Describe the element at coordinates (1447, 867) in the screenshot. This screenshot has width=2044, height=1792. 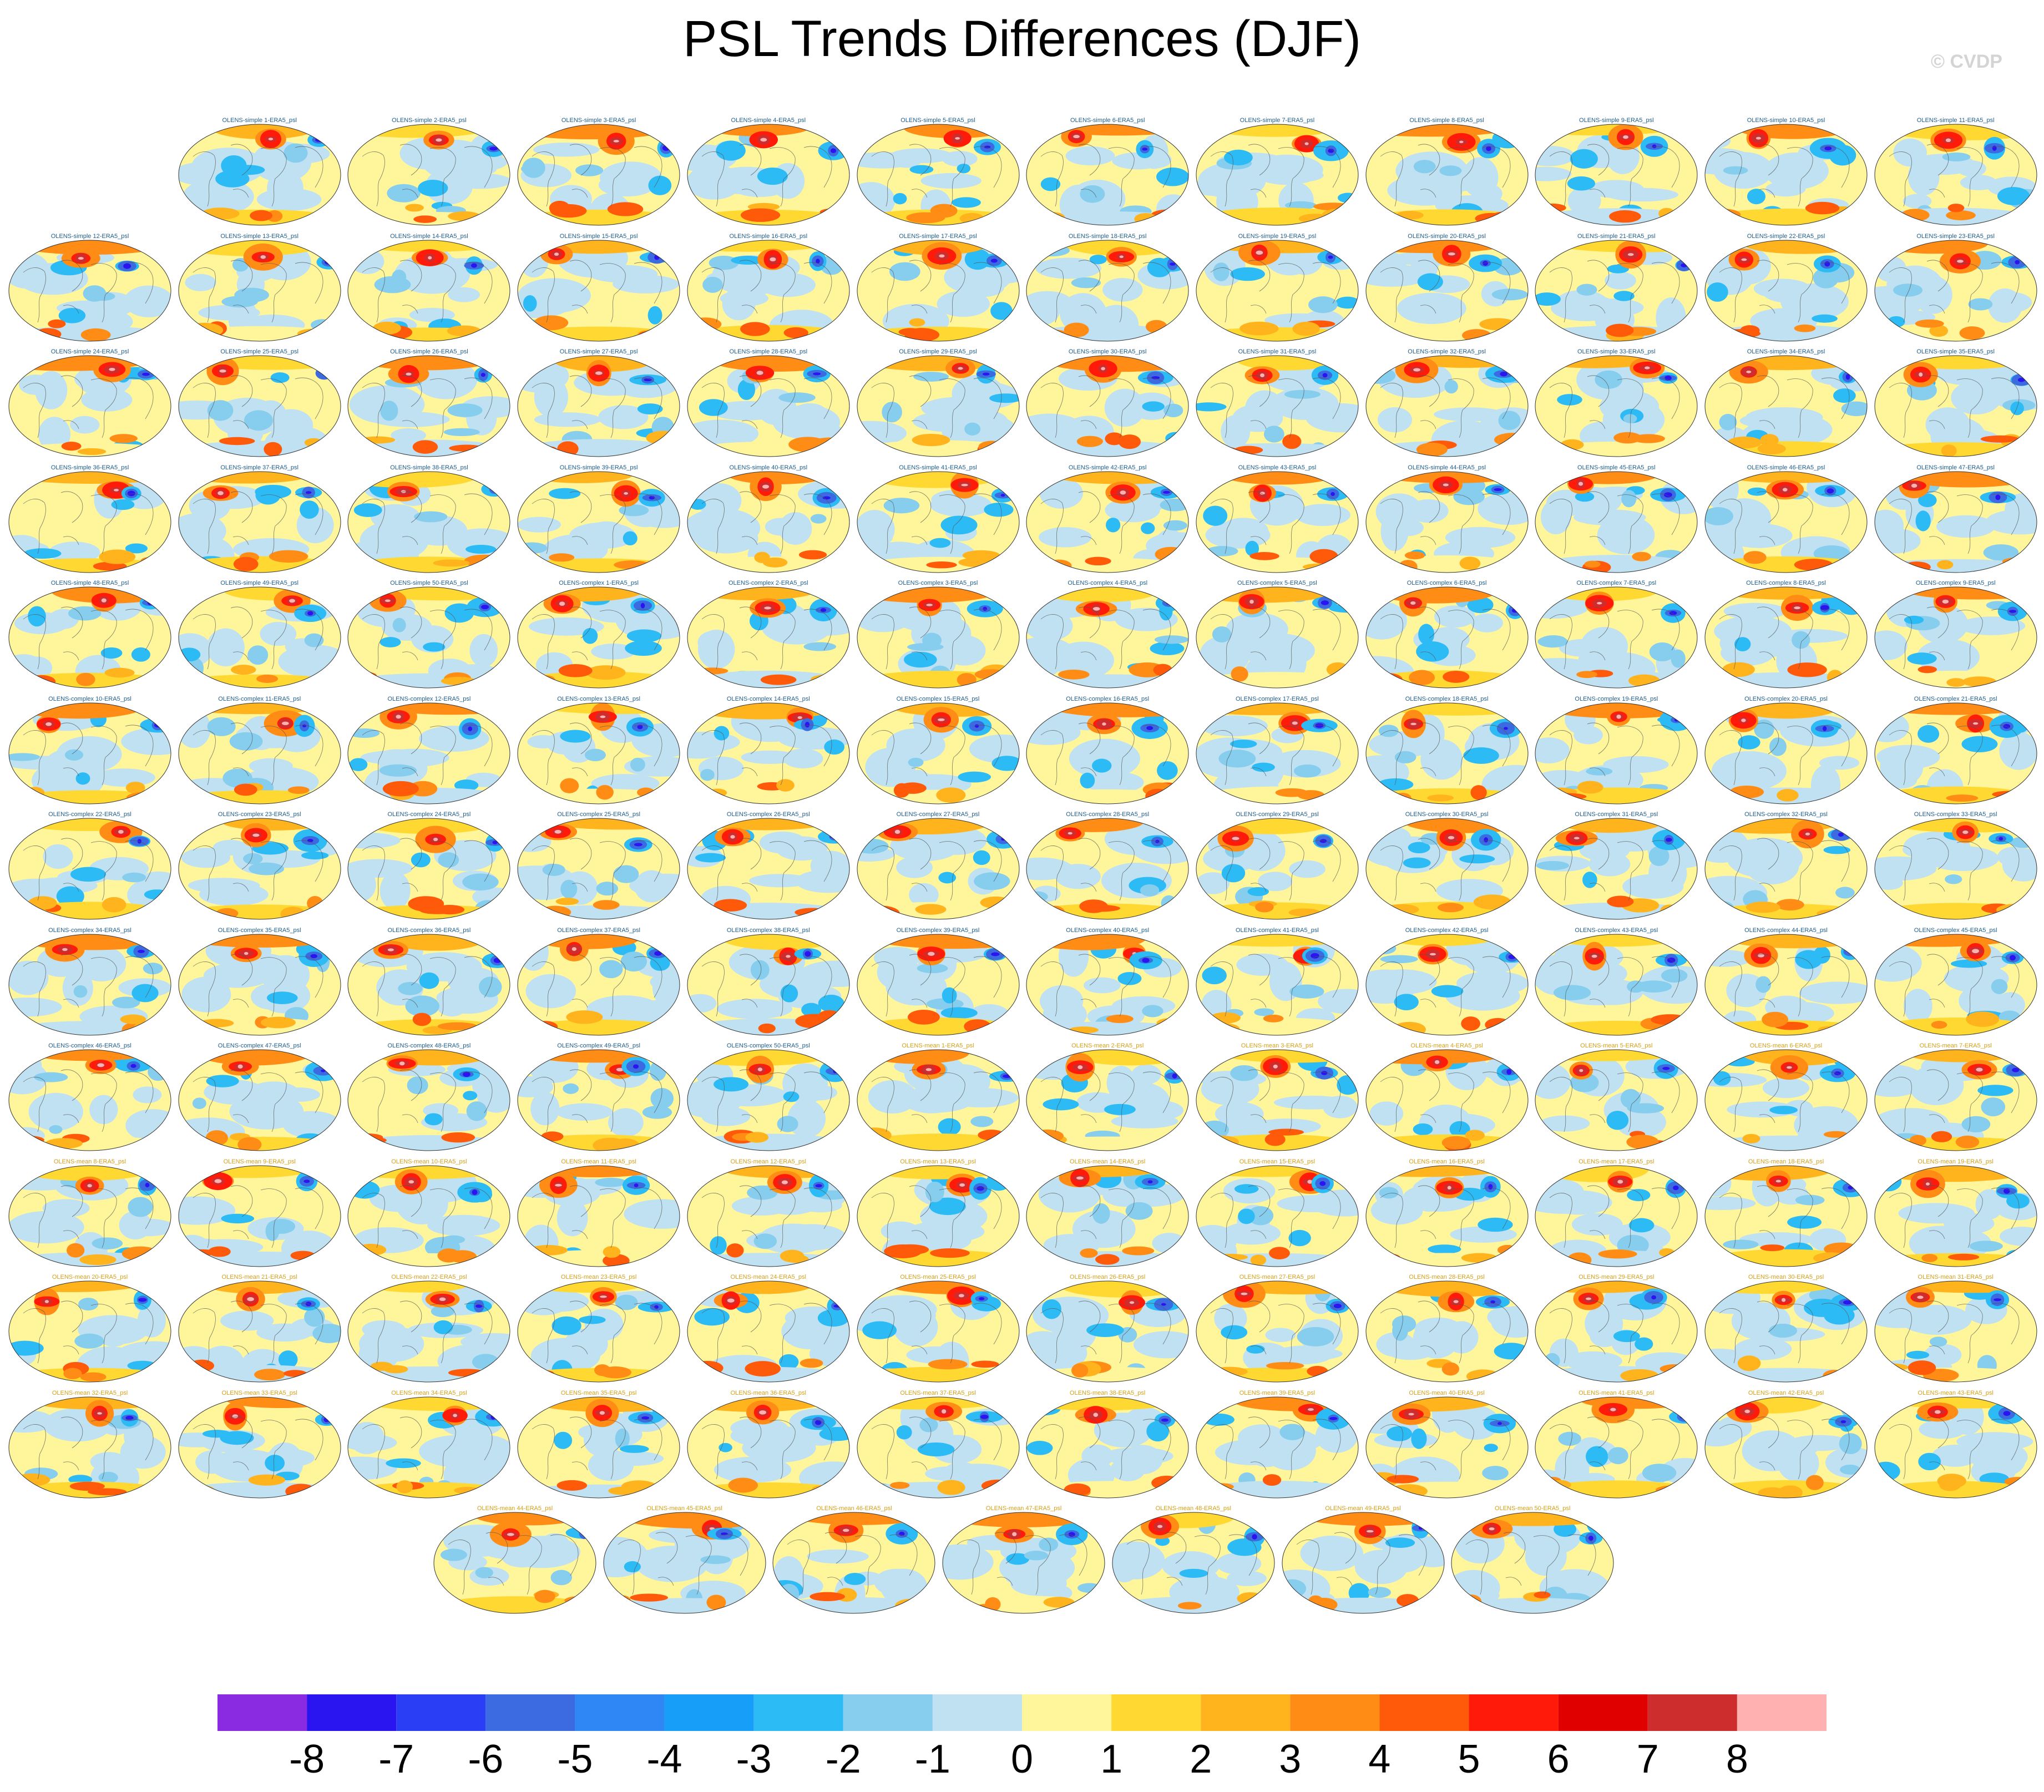
I see `map-panel: OLENS-complex 30-ERA5_psl` at that location.